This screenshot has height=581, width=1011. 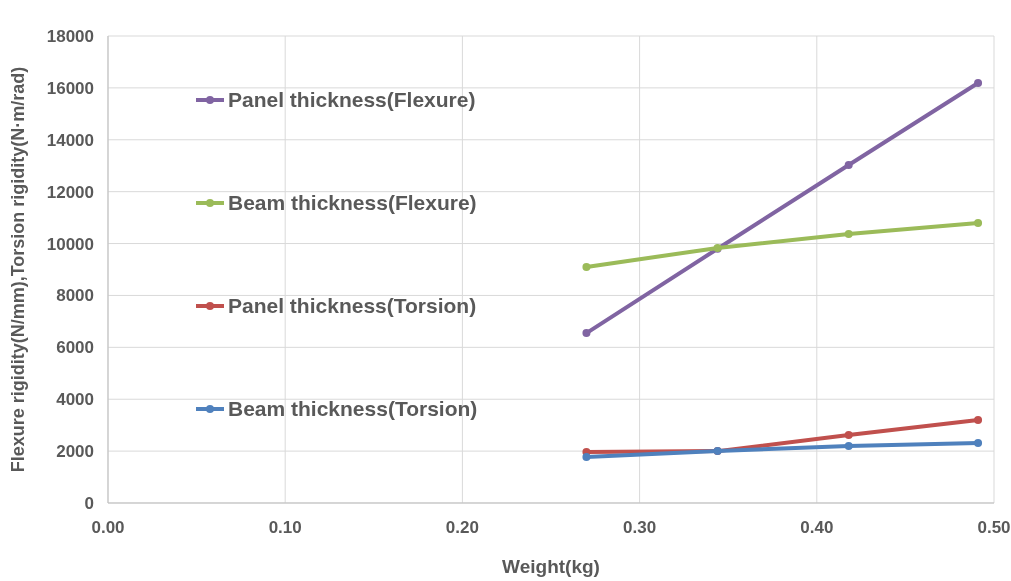 I want to click on y-tick-label: 2000, so click(x=75, y=452).